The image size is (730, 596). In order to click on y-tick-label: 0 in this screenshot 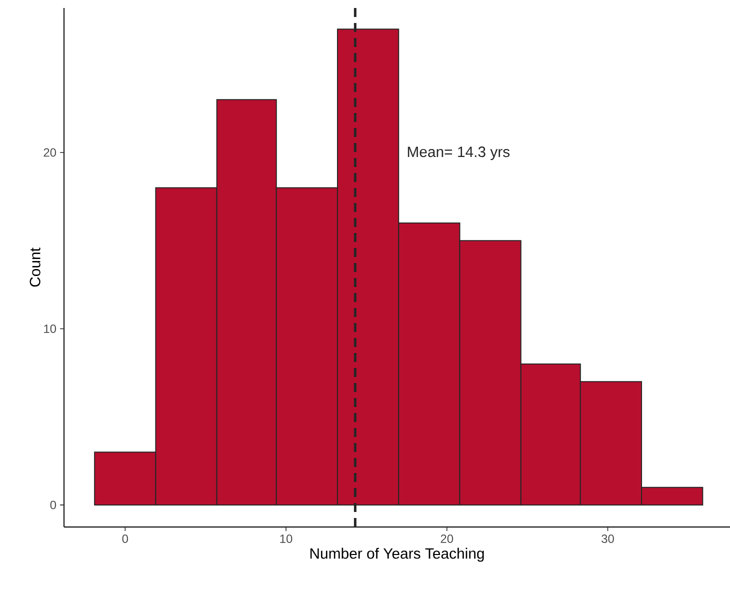, I will do `click(53, 505)`.